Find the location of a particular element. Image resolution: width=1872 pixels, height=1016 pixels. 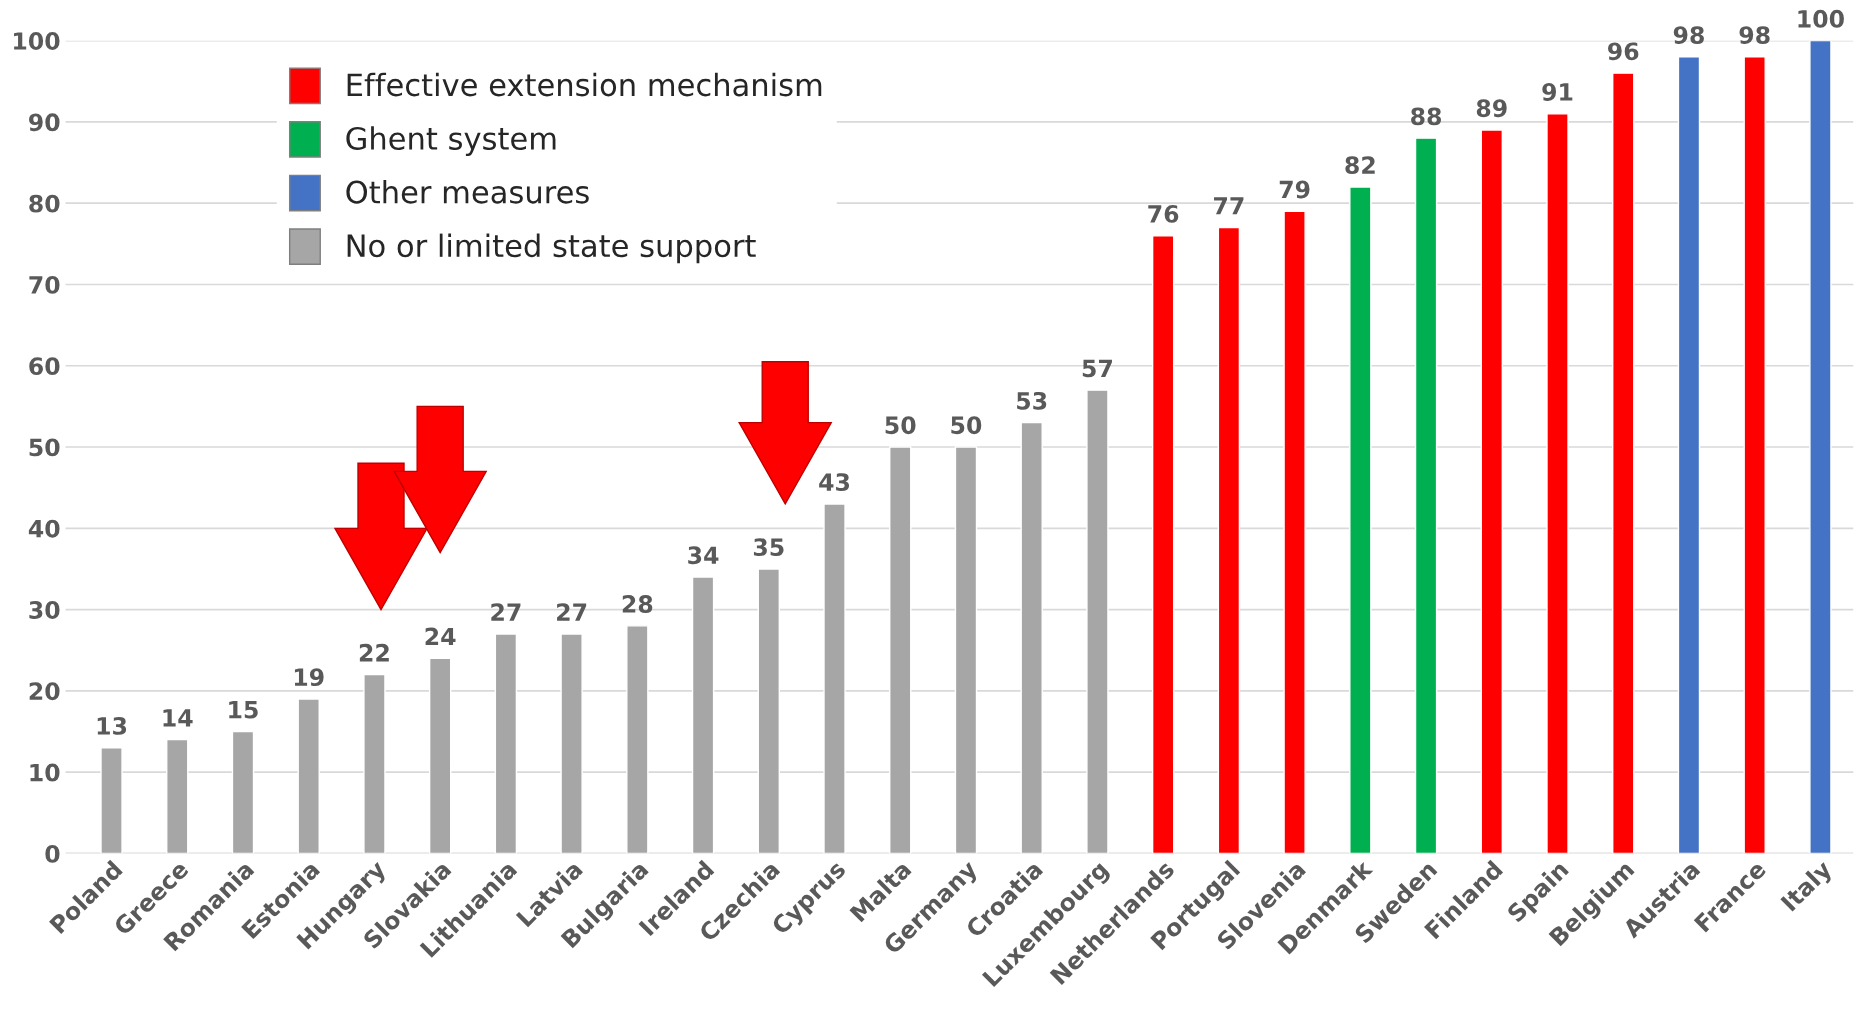

y-tick-label: 10 is located at coordinates (45, 772).